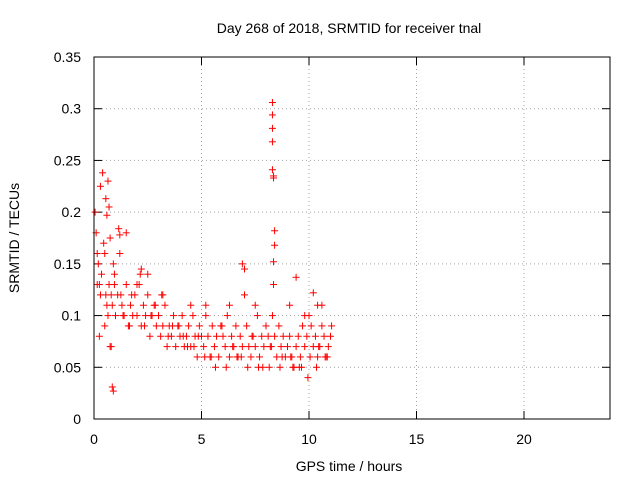  Describe the element at coordinates (349, 466) in the screenshot. I see `x-axis-title: GPS time / hours` at that location.